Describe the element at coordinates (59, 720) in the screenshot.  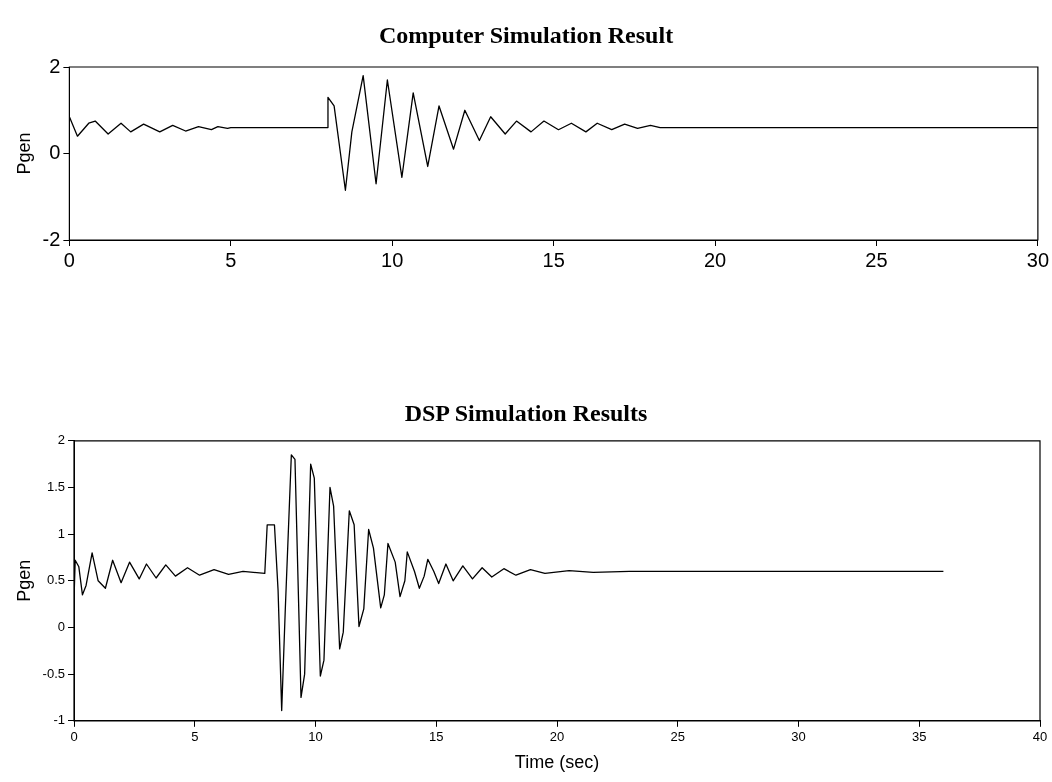
I see `y-tick-label: -1` at that location.